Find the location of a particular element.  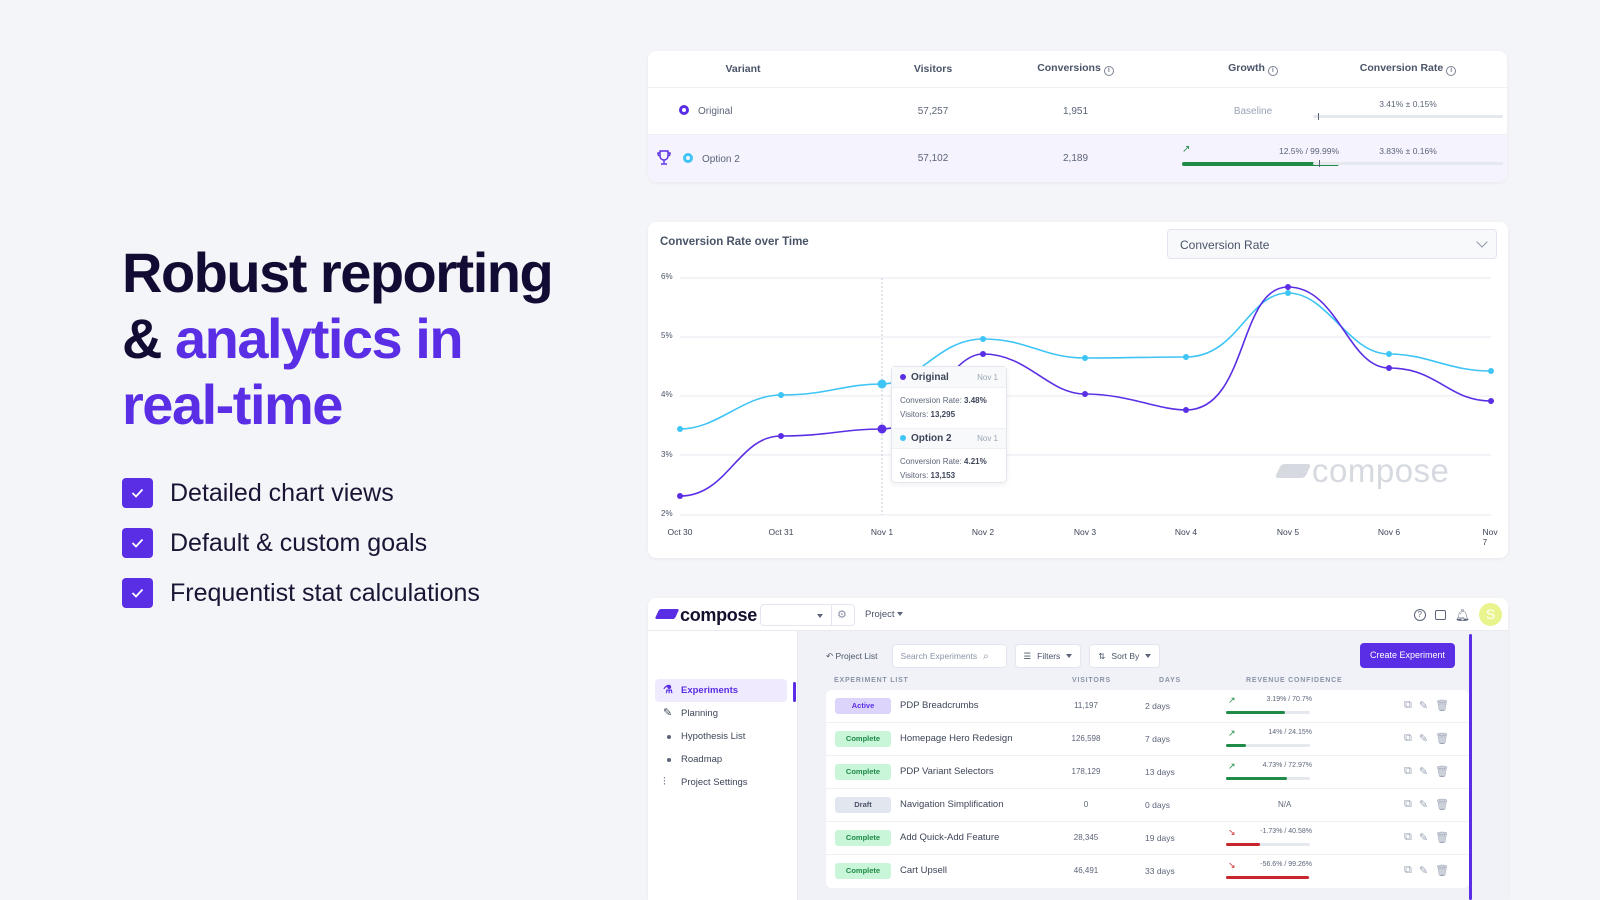

visitors-count: 28,345 is located at coordinates (1086, 837).